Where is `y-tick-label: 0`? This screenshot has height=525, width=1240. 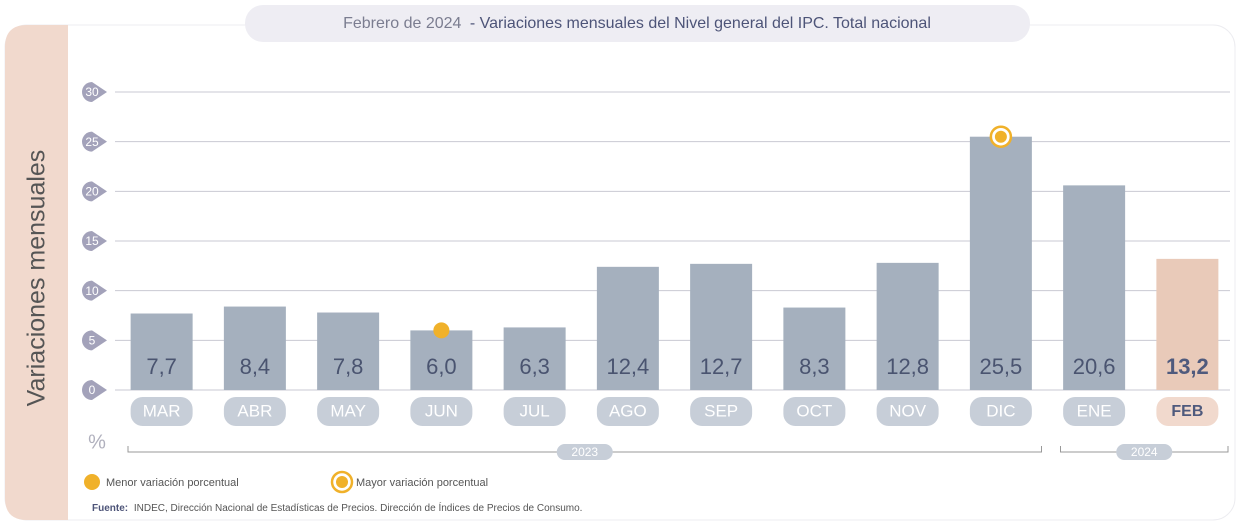 y-tick-label: 0 is located at coordinates (92, 390).